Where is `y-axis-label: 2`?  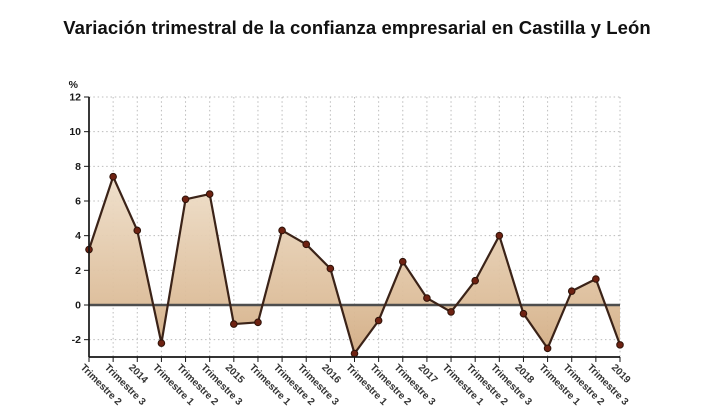 y-axis-label: 2 is located at coordinates (78, 271).